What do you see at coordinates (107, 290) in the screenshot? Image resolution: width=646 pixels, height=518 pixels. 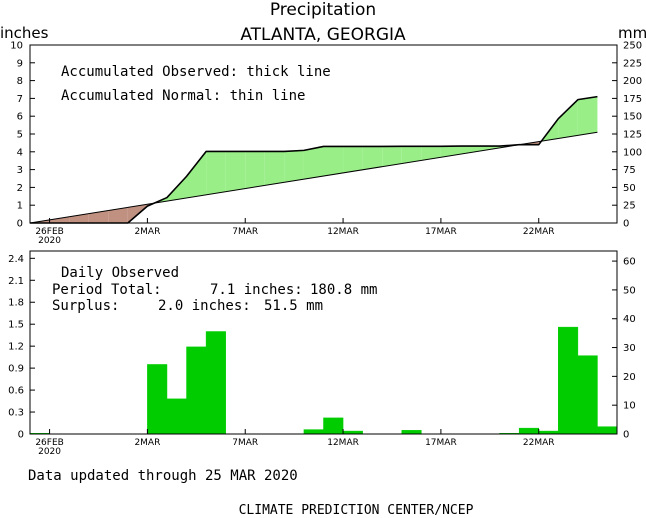 I see `period-total-label: Period Total:` at bounding box center [107, 290].